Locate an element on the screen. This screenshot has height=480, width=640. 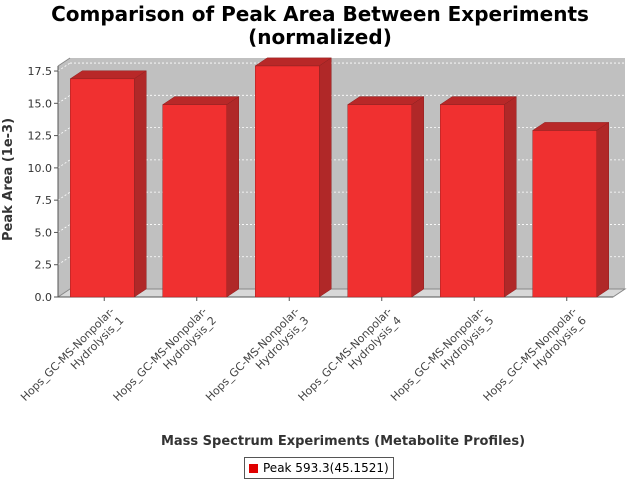
y-tick-label: 7.5 is located at coordinates (44, 200).